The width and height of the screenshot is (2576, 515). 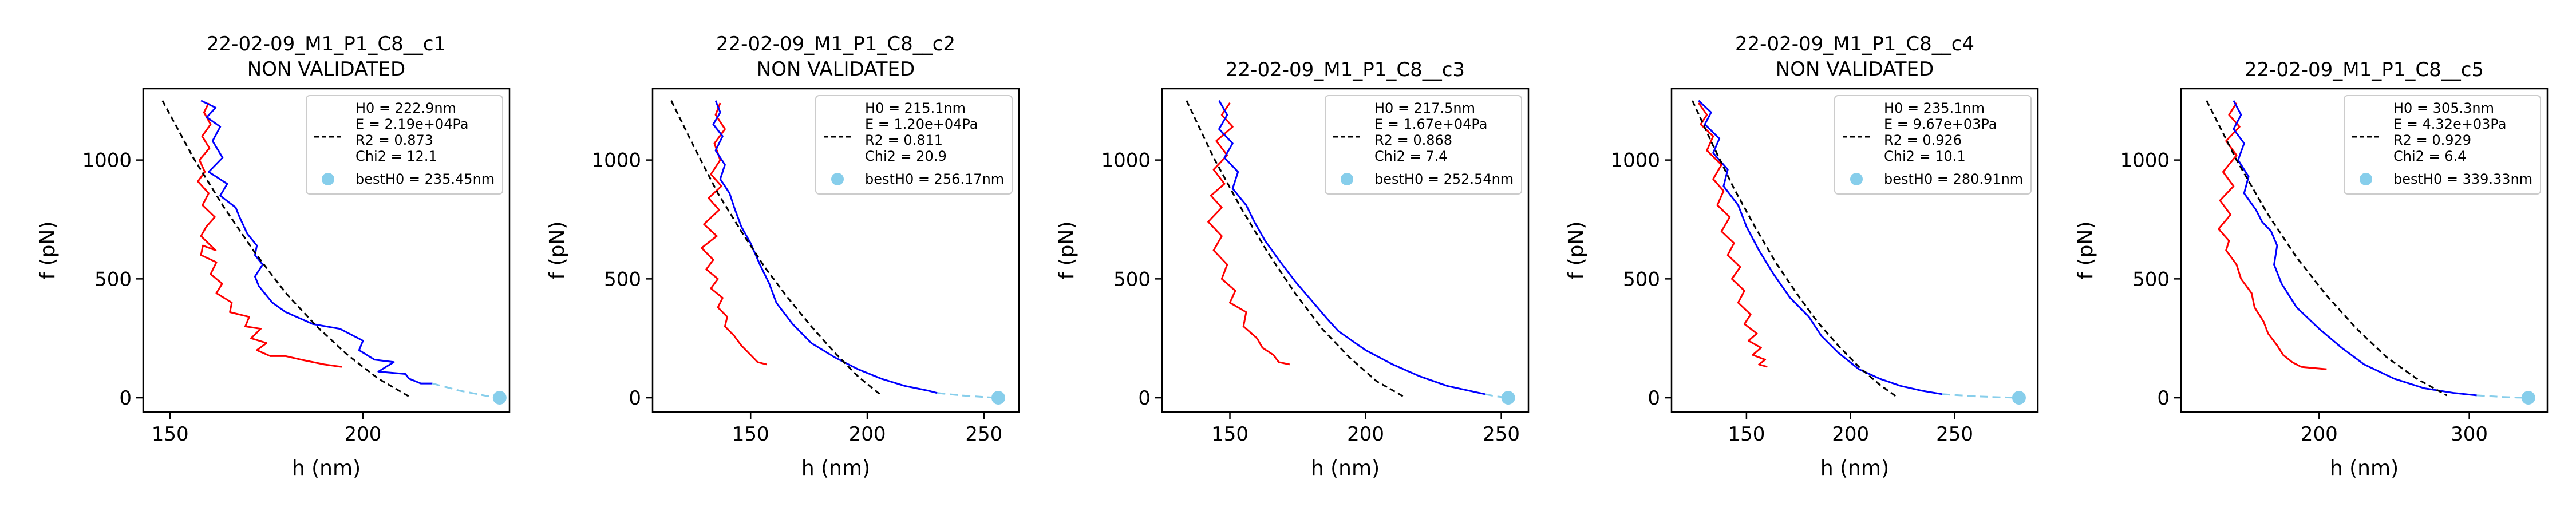 What do you see at coordinates (835, 44) in the screenshot?
I see `subplot-title: 22-02-09_M1_P1_C8__c2` at bounding box center [835, 44].